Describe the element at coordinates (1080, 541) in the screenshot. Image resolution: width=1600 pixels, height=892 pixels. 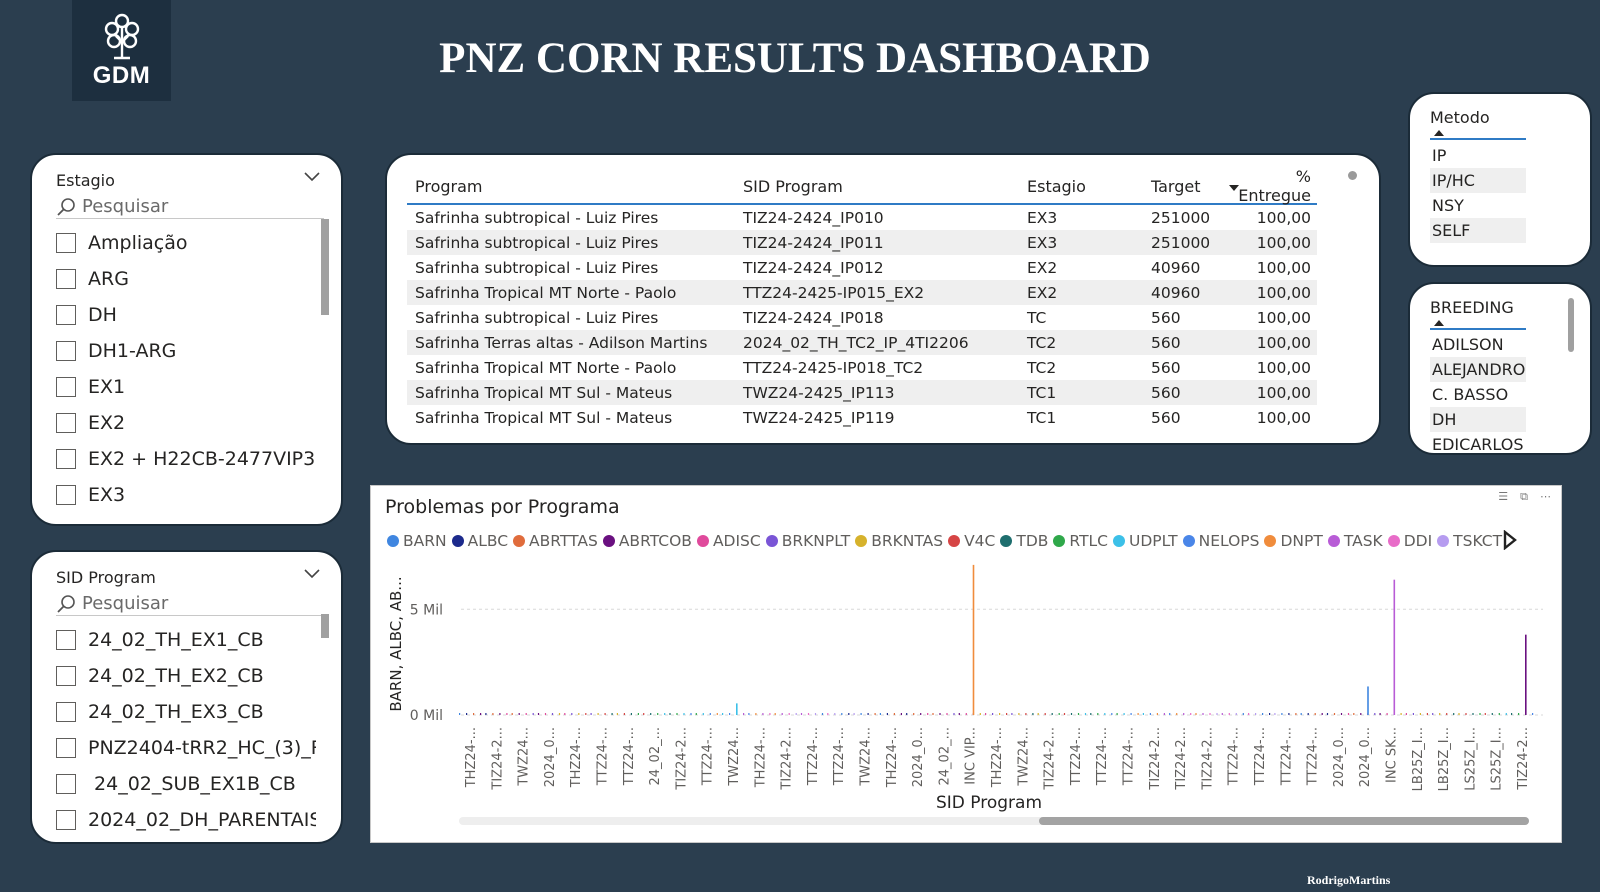
I see `legend-item: RTLC` at that location.